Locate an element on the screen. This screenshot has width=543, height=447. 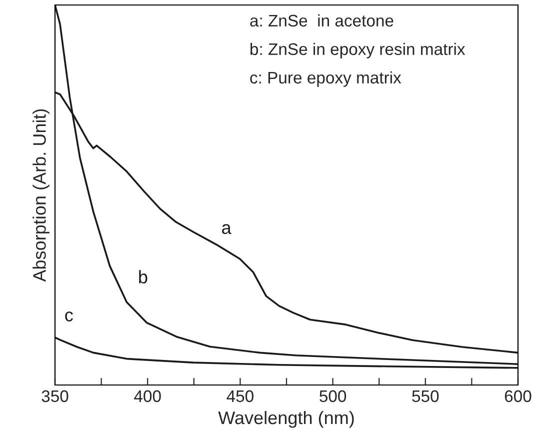
y-axis-title: Absorption (Arb. Unit) is located at coordinates (41, 195).